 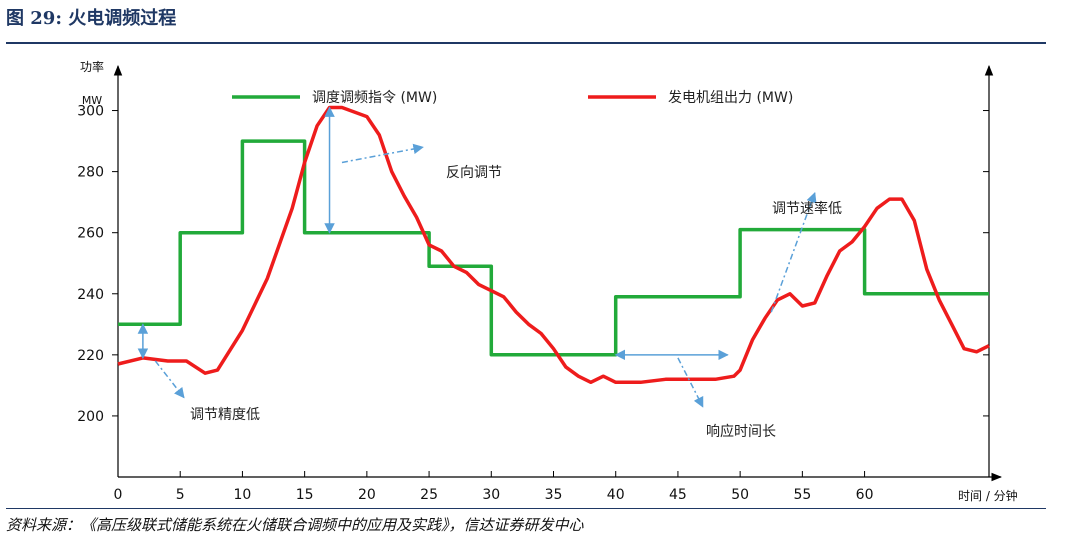 I want to click on x-tick-label: 40, so click(x=616, y=495).